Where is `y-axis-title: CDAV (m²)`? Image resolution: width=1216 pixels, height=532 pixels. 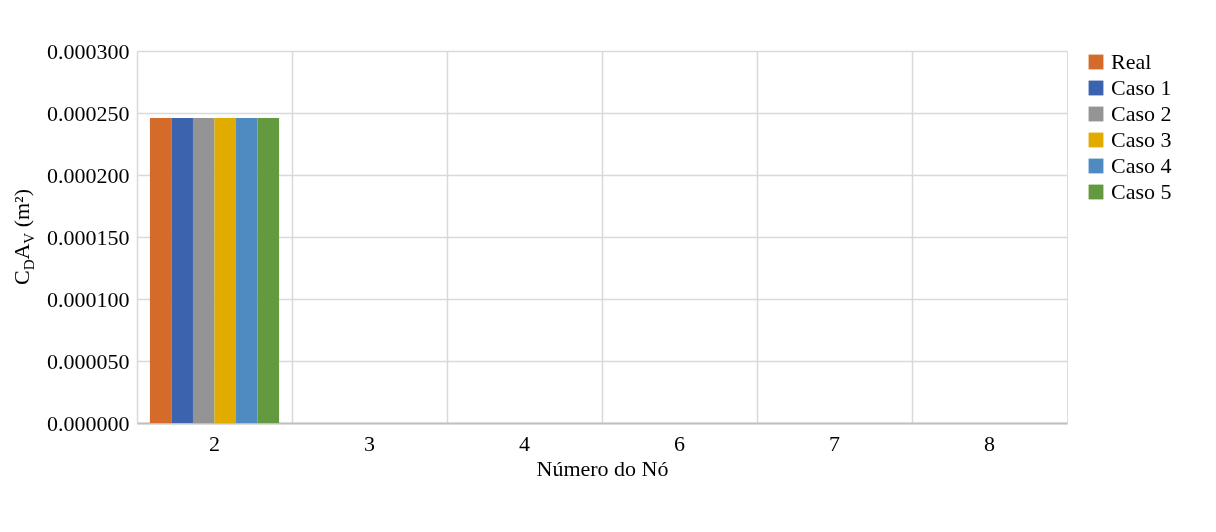 y-axis-title: CDAV (m²) is located at coordinates (23, 237).